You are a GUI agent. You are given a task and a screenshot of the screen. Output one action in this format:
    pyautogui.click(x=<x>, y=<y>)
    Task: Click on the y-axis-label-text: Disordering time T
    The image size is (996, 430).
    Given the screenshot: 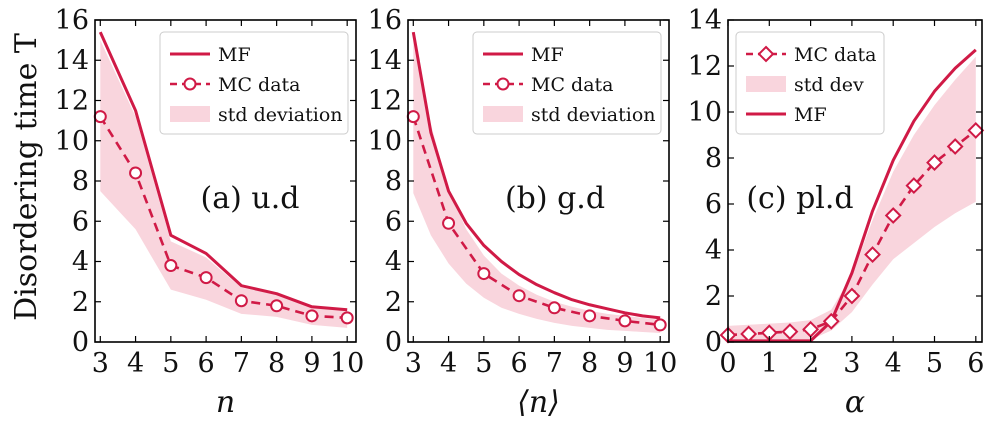 What is the action you would take?
    pyautogui.click(x=26, y=177)
    